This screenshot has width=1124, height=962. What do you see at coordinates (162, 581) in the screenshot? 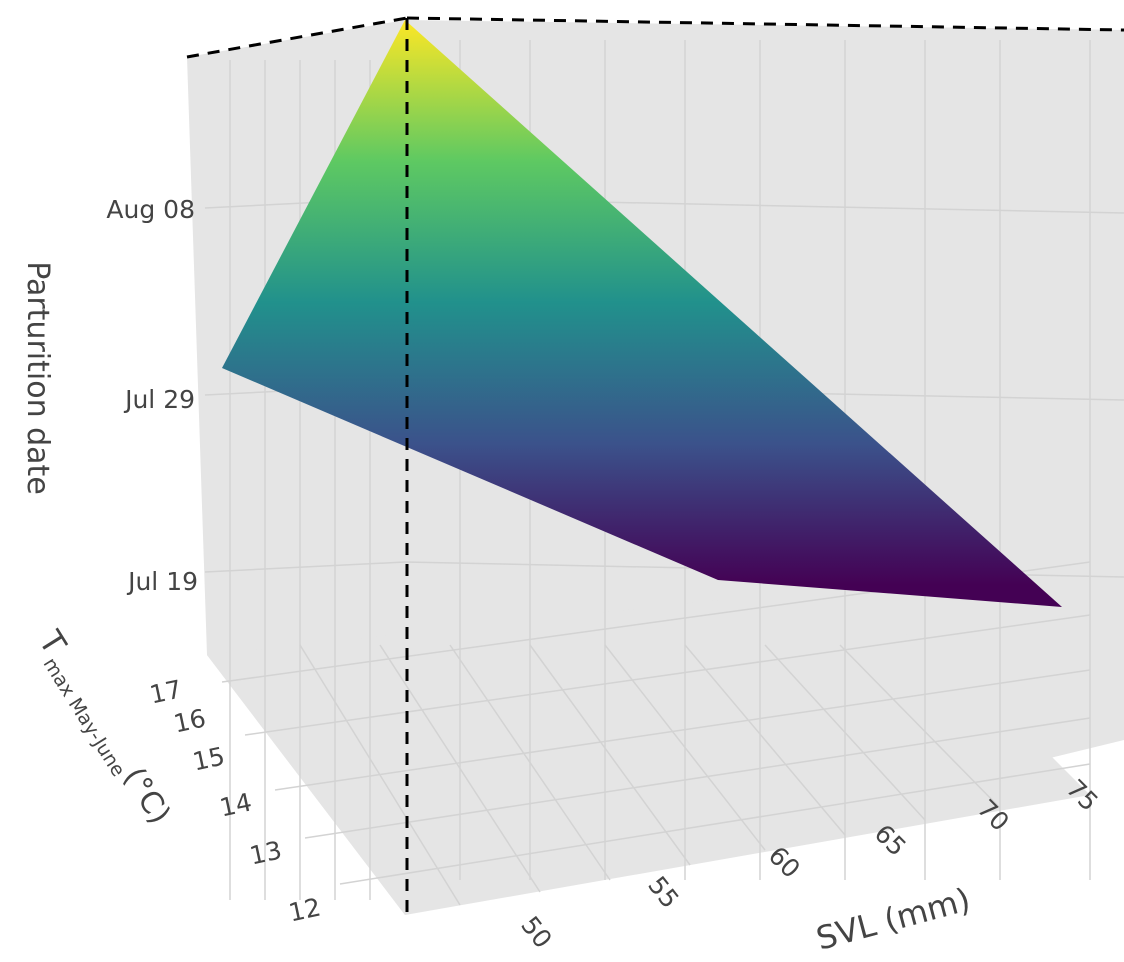
I see `z-tick-label: Jul 19` at bounding box center [162, 581].